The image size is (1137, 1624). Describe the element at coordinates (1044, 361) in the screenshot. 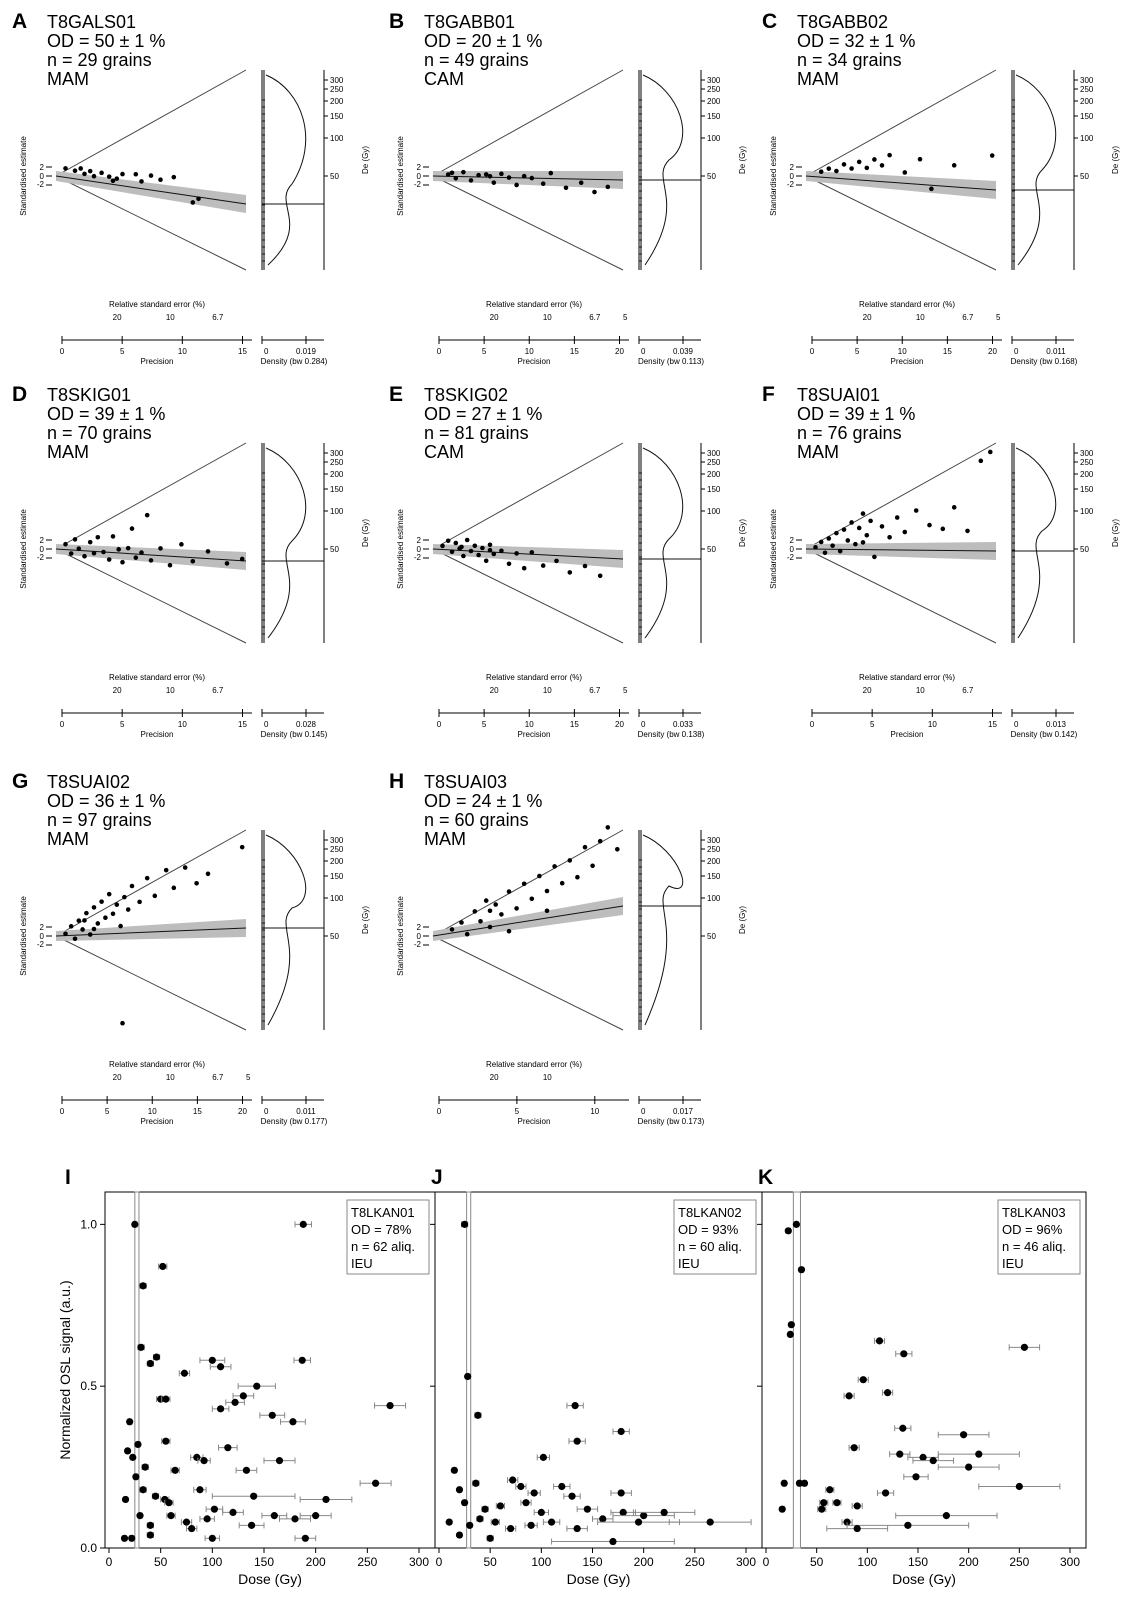

I see `density-axis-label: Density (bw 0.168)` at that location.